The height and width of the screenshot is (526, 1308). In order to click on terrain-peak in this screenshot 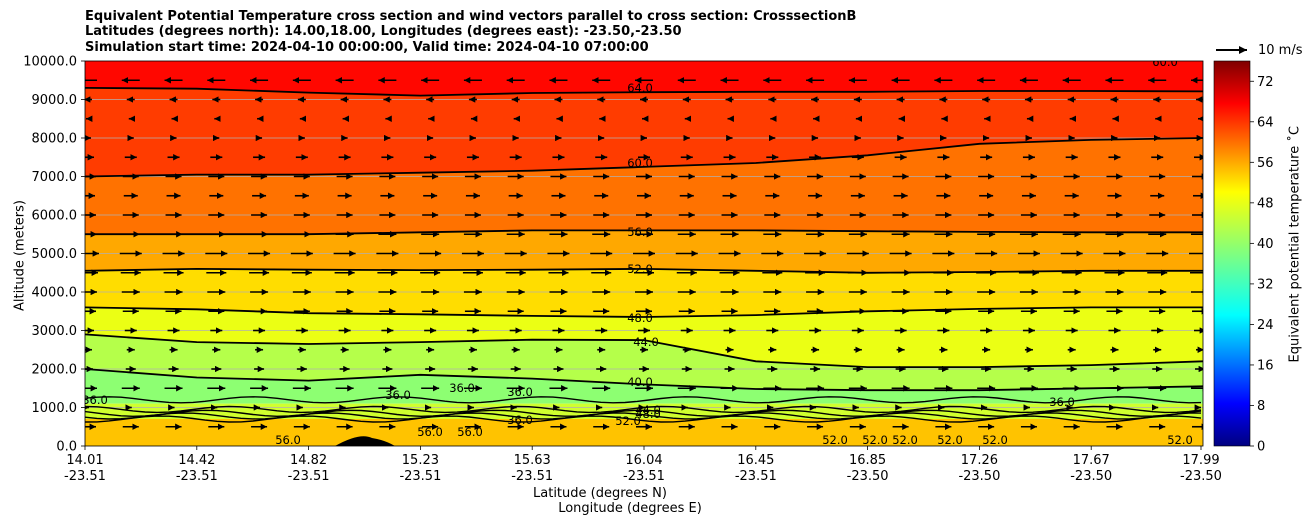, I will do `click(365, 441)`.